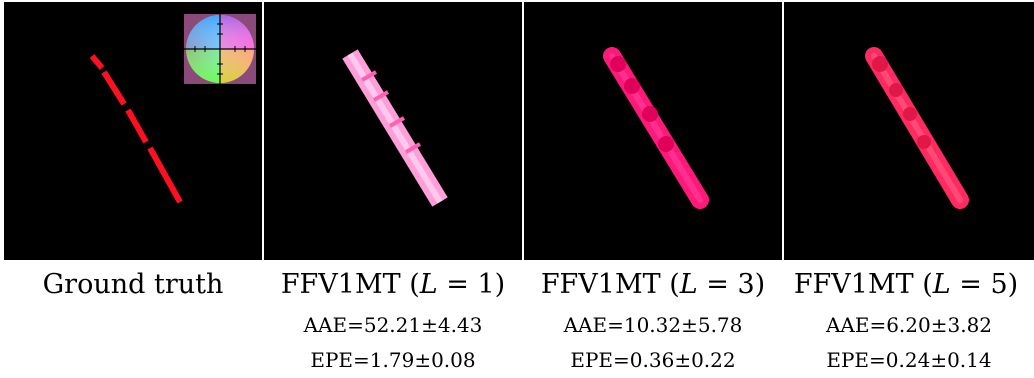 The image size is (1034, 378). I want to click on caption-ground-truth: Ground truth, so click(133, 285).